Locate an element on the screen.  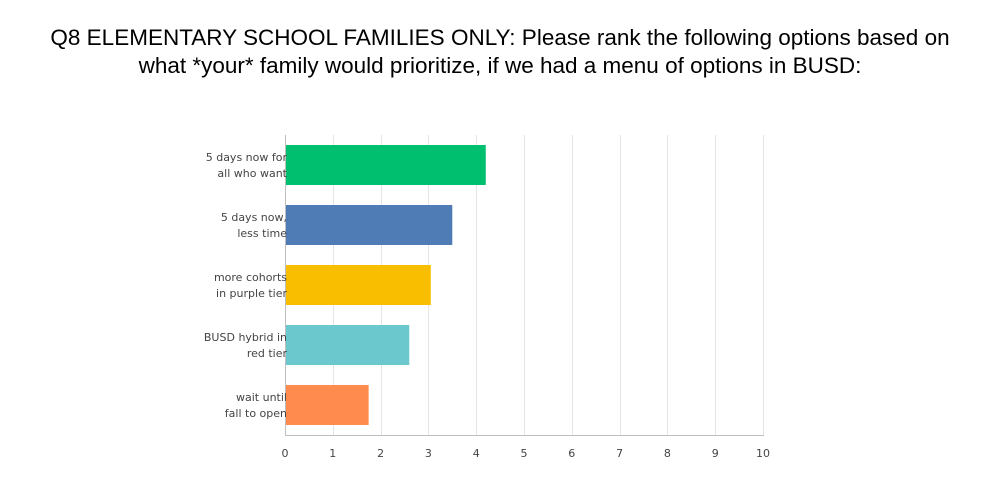
category-label-line: red tier is located at coordinates (267, 353).